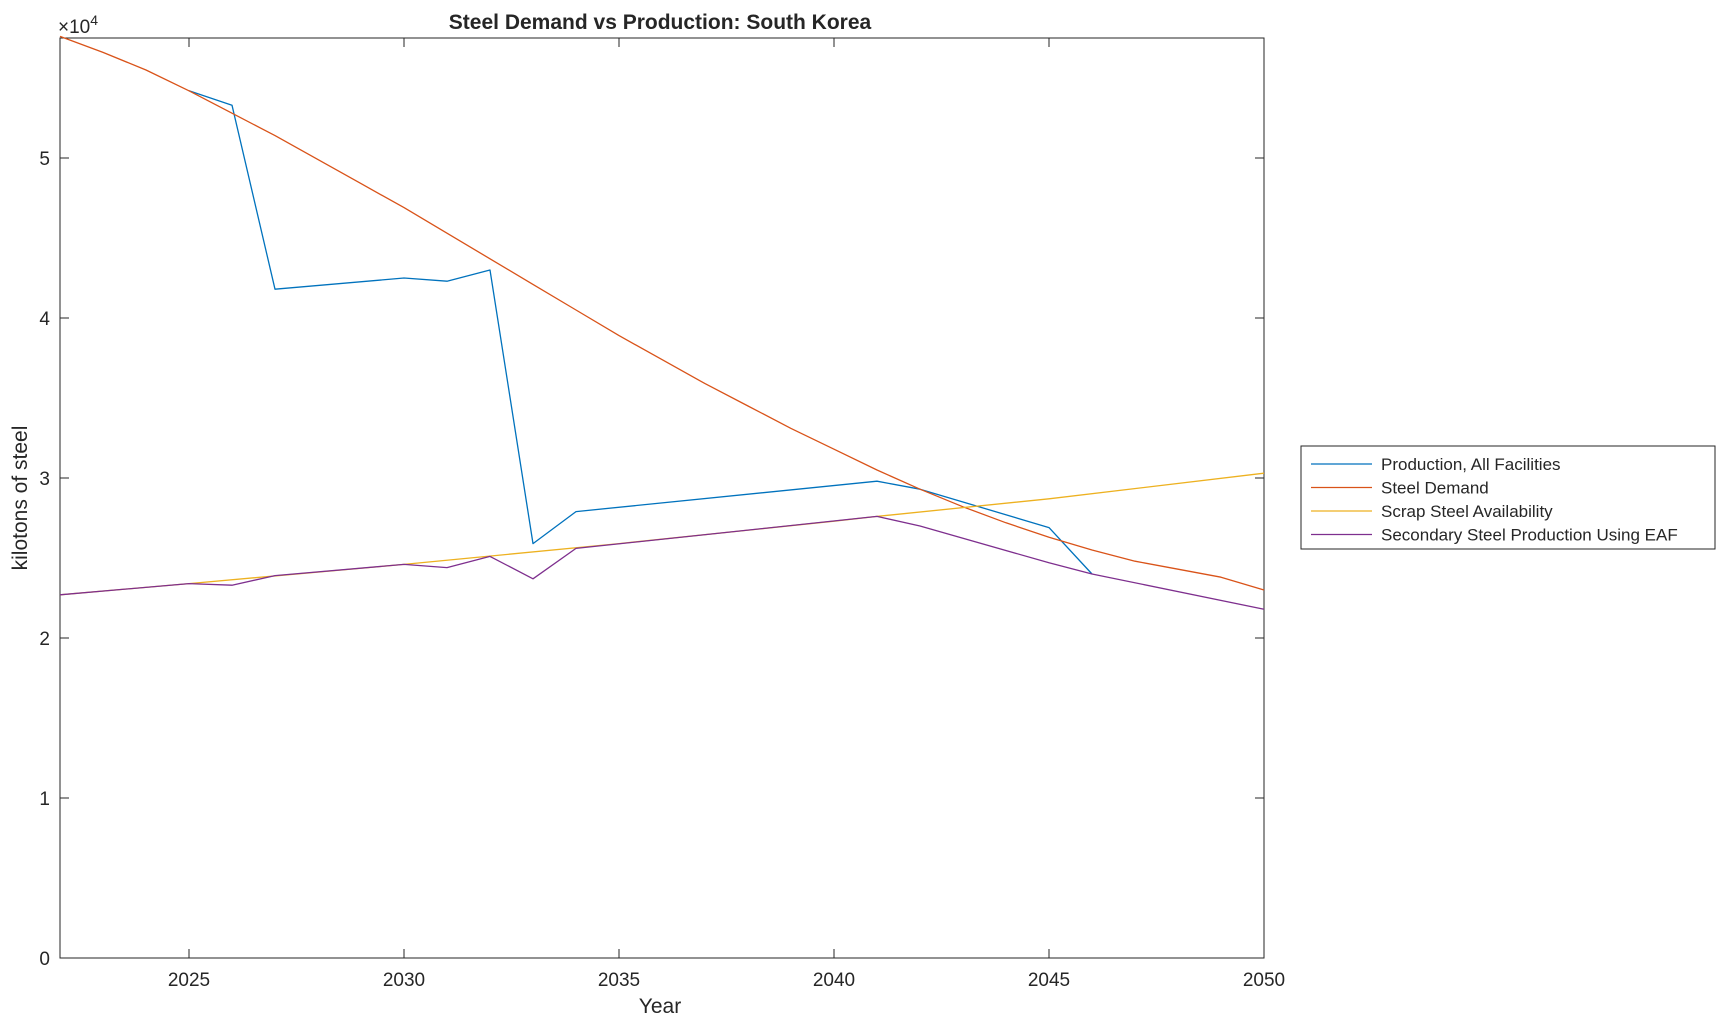 The image size is (1723, 1028). Describe the element at coordinates (1049, 980) in the screenshot. I see `x-tick-label: 2045` at that location.